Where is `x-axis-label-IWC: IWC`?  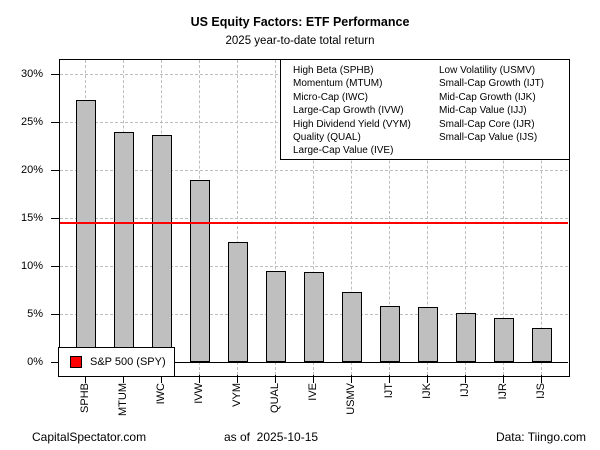 x-axis-label-IWC: IWC is located at coordinates (160, 394).